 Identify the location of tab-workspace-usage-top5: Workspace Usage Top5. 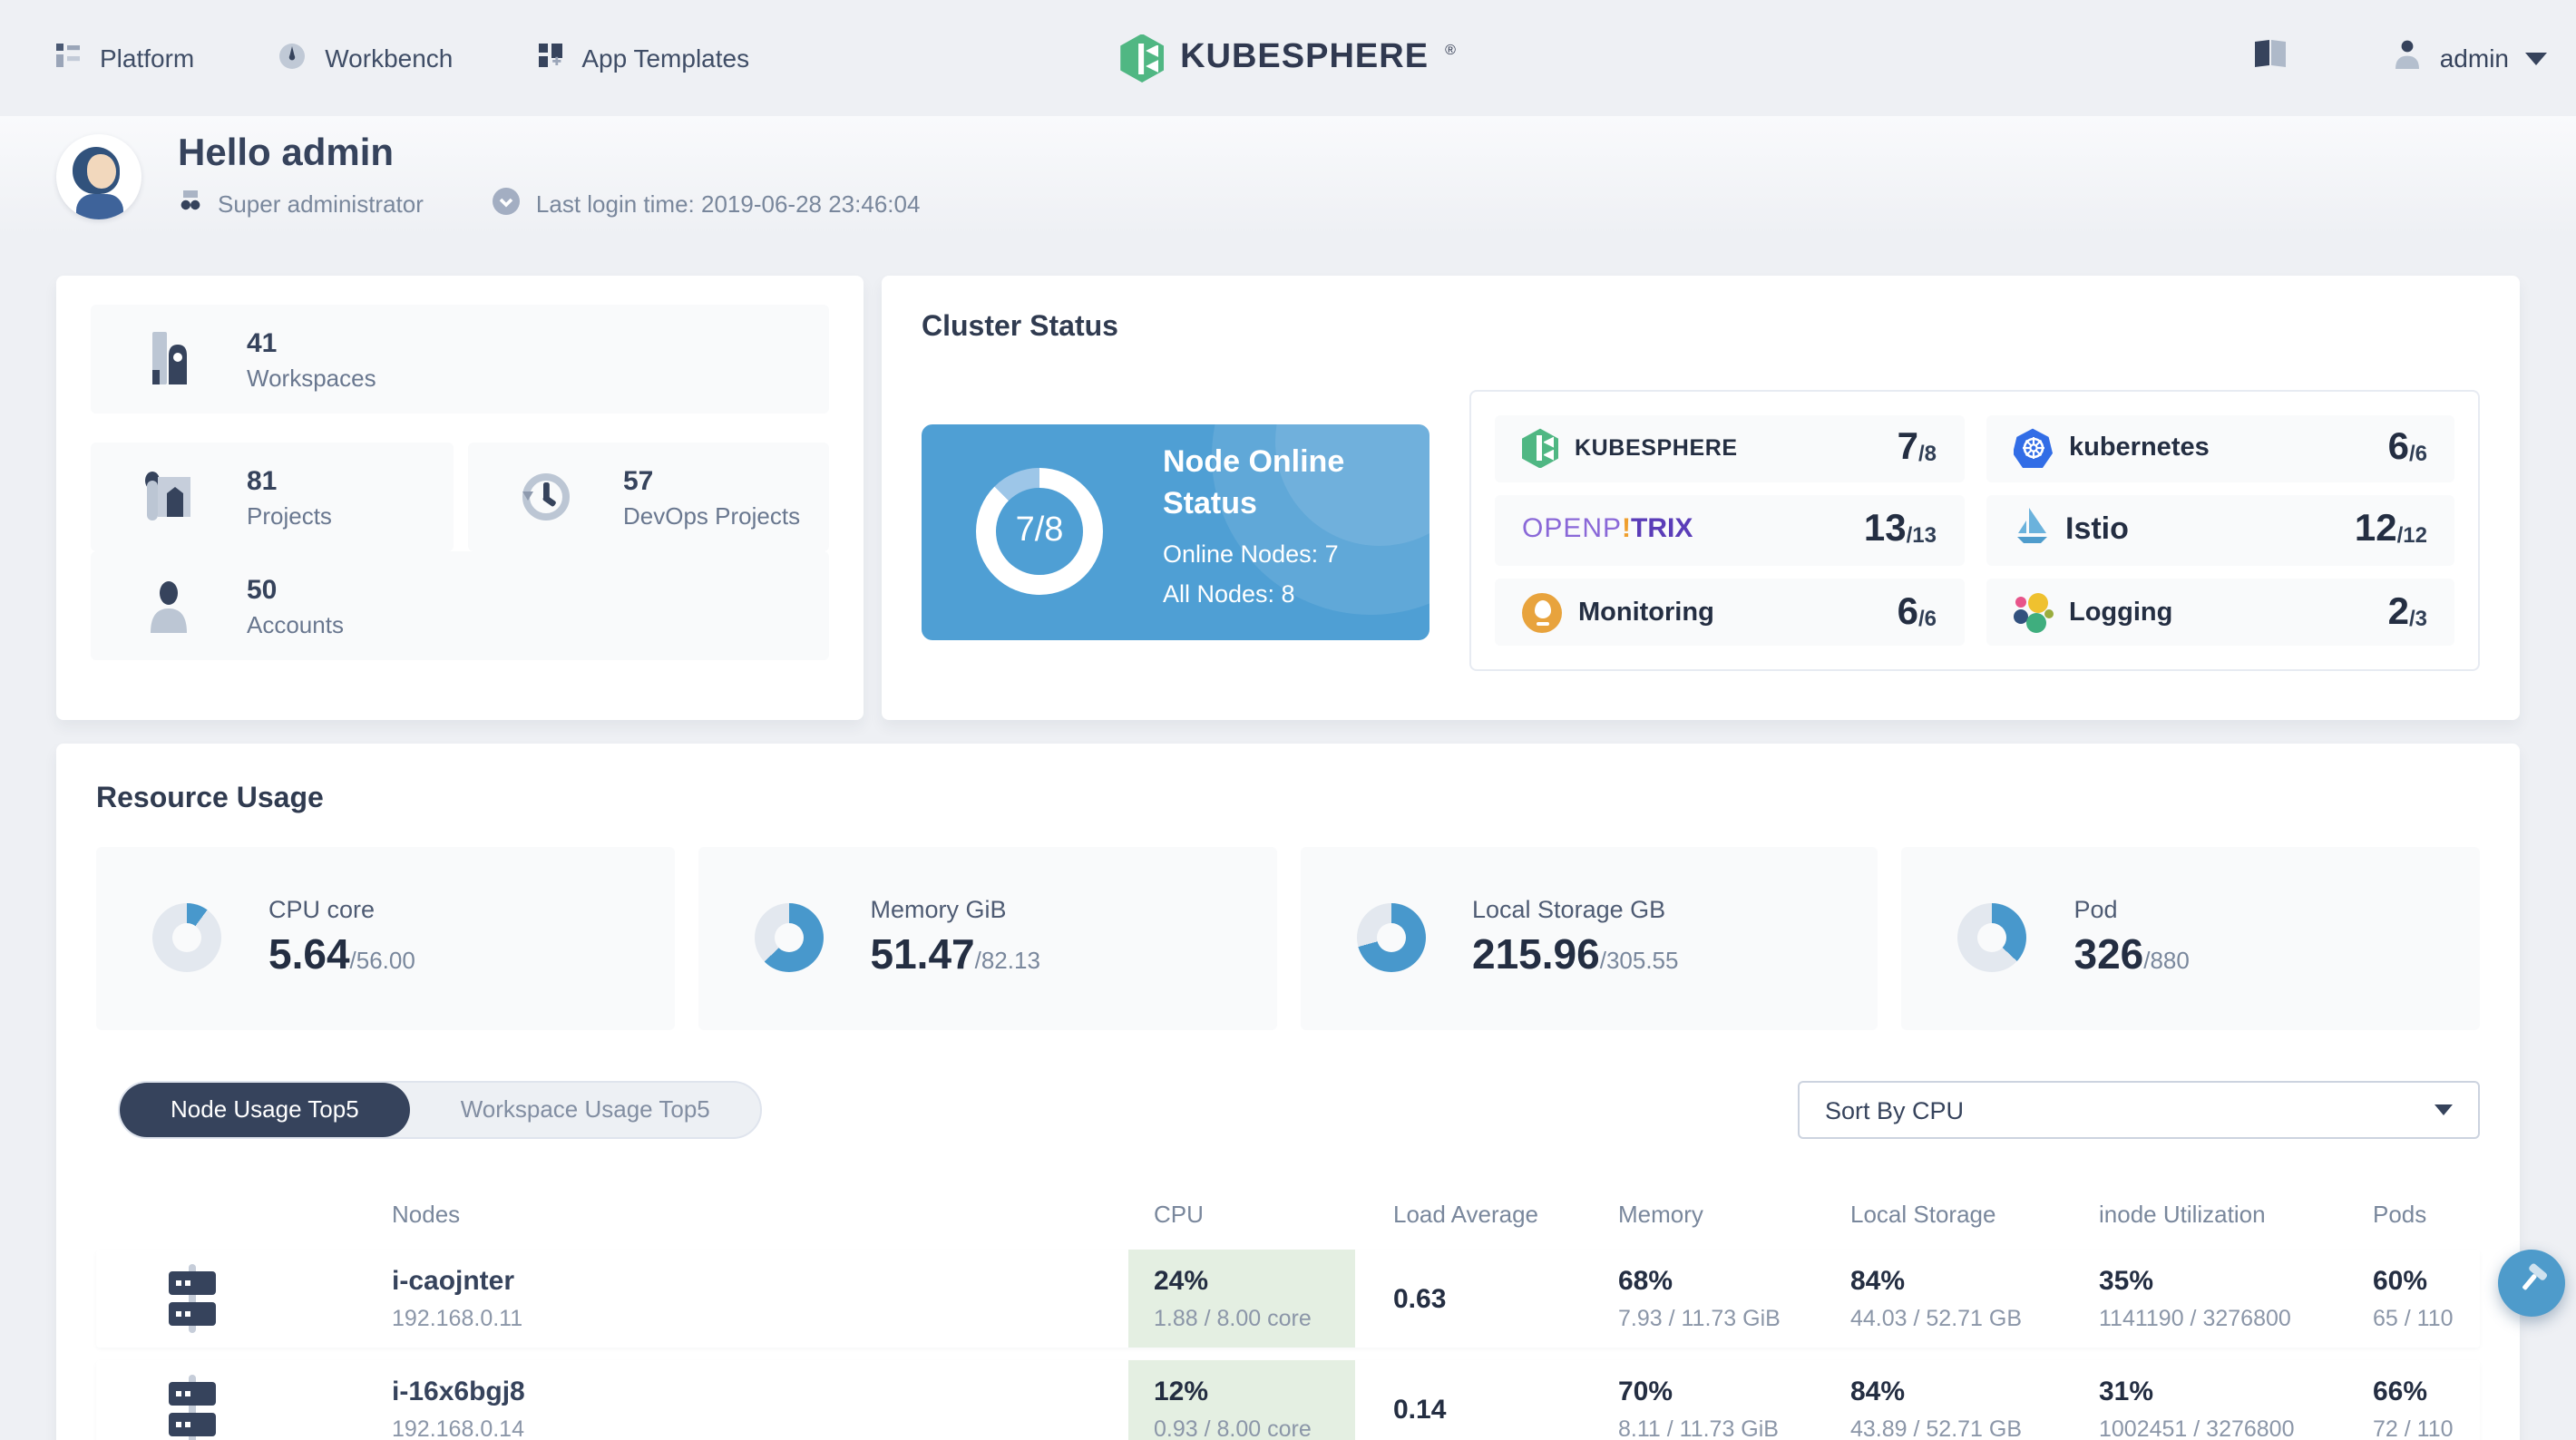
(585, 1109).